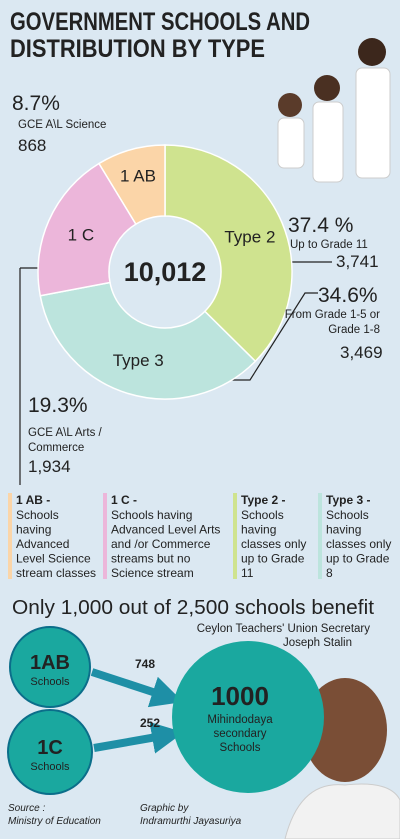 The image size is (400, 839). Describe the element at coordinates (151, 559) in the screenshot. I see `legend-text: streams but no` at that location.